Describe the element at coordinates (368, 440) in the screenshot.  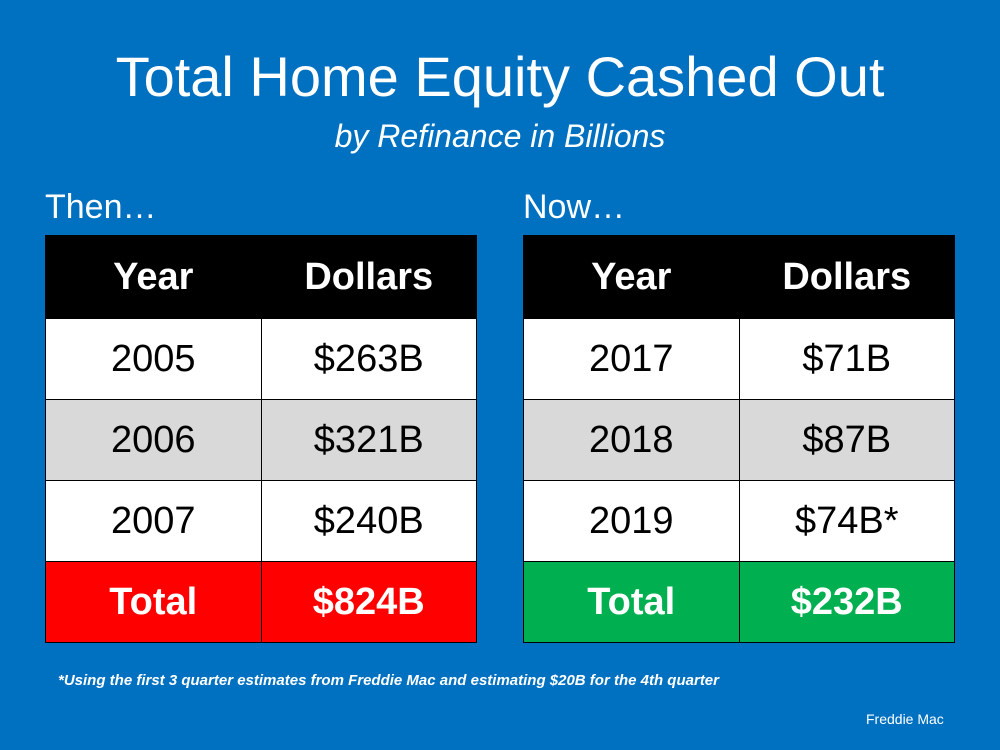
I see `dollars-cell: $321B` at that location.